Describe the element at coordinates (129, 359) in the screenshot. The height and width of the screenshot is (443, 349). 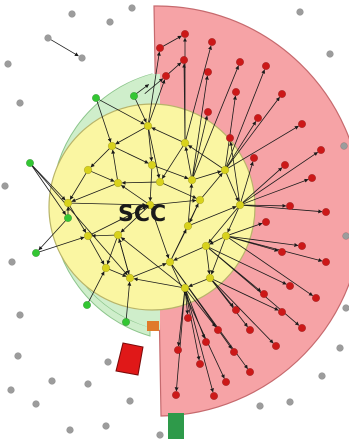
I see `out-tendril-box` at that location.